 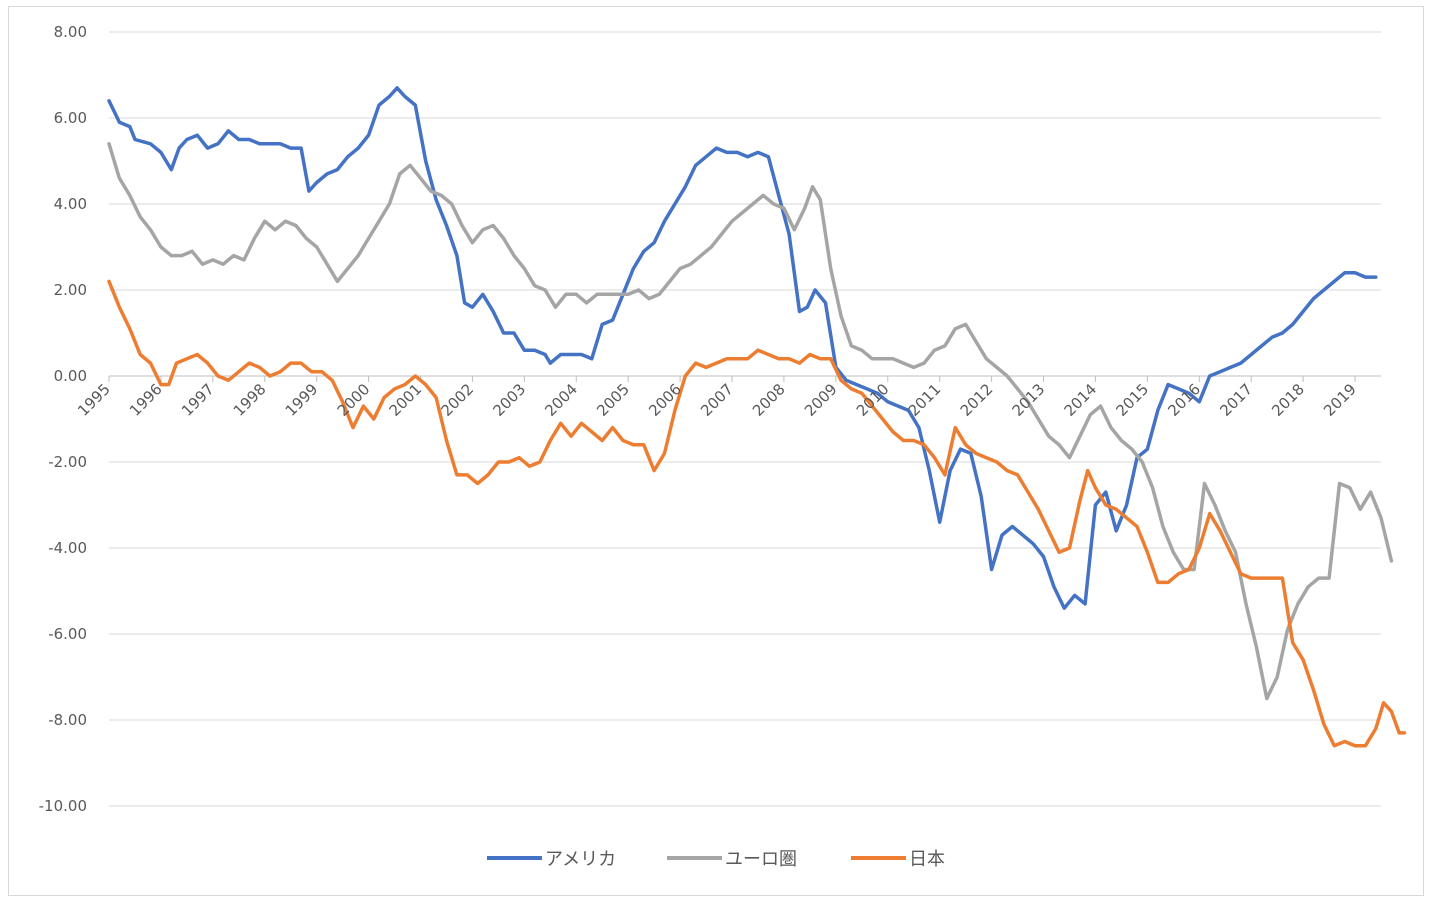 What do you see at coordinates (716, 859) in the screenshot?
I see `legend: アメリカ ユーロ圏 日本` at bounding box center [716, 859].